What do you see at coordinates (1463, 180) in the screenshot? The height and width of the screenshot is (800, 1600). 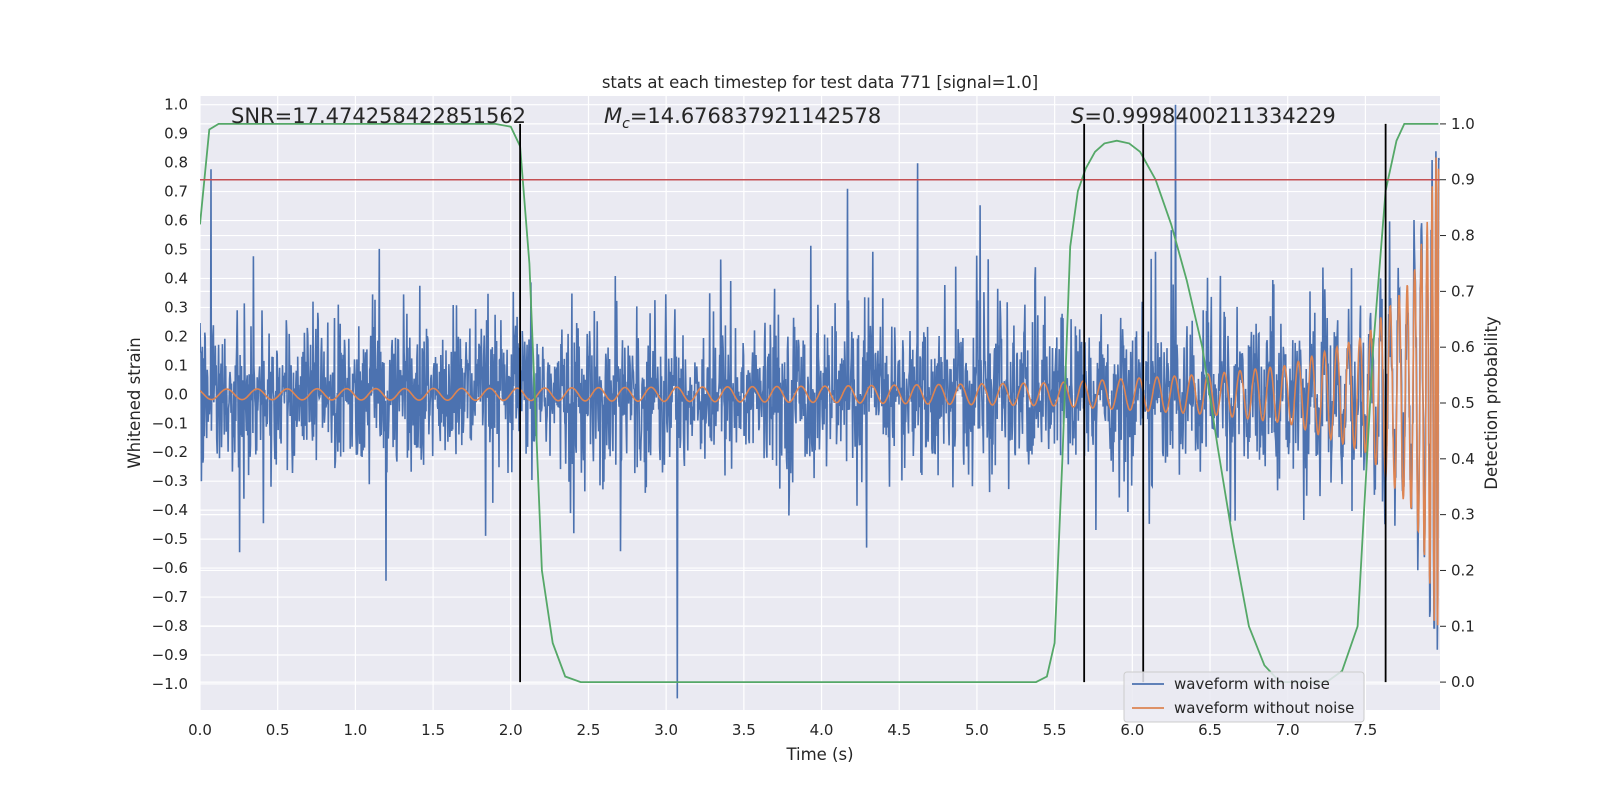 I see `y-right-tick-label: 0.9` at bounding box center [1463, 180].